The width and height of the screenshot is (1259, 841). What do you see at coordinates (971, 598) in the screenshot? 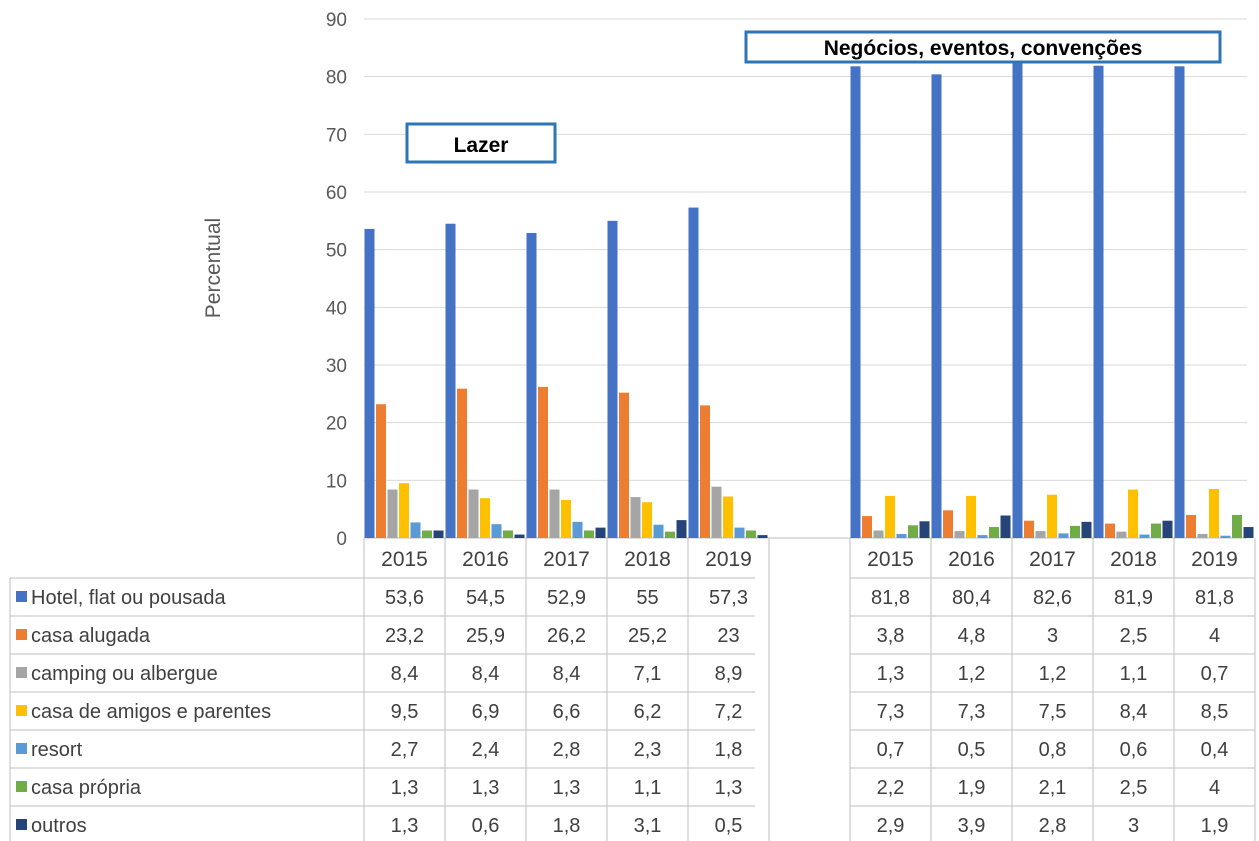
I see `data-value-label: 80,4` at bounding box center [971, 598].